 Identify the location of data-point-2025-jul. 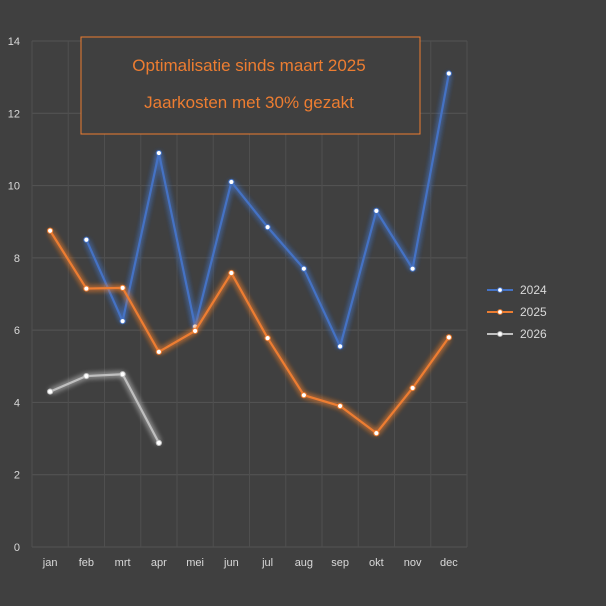
(267, 338).